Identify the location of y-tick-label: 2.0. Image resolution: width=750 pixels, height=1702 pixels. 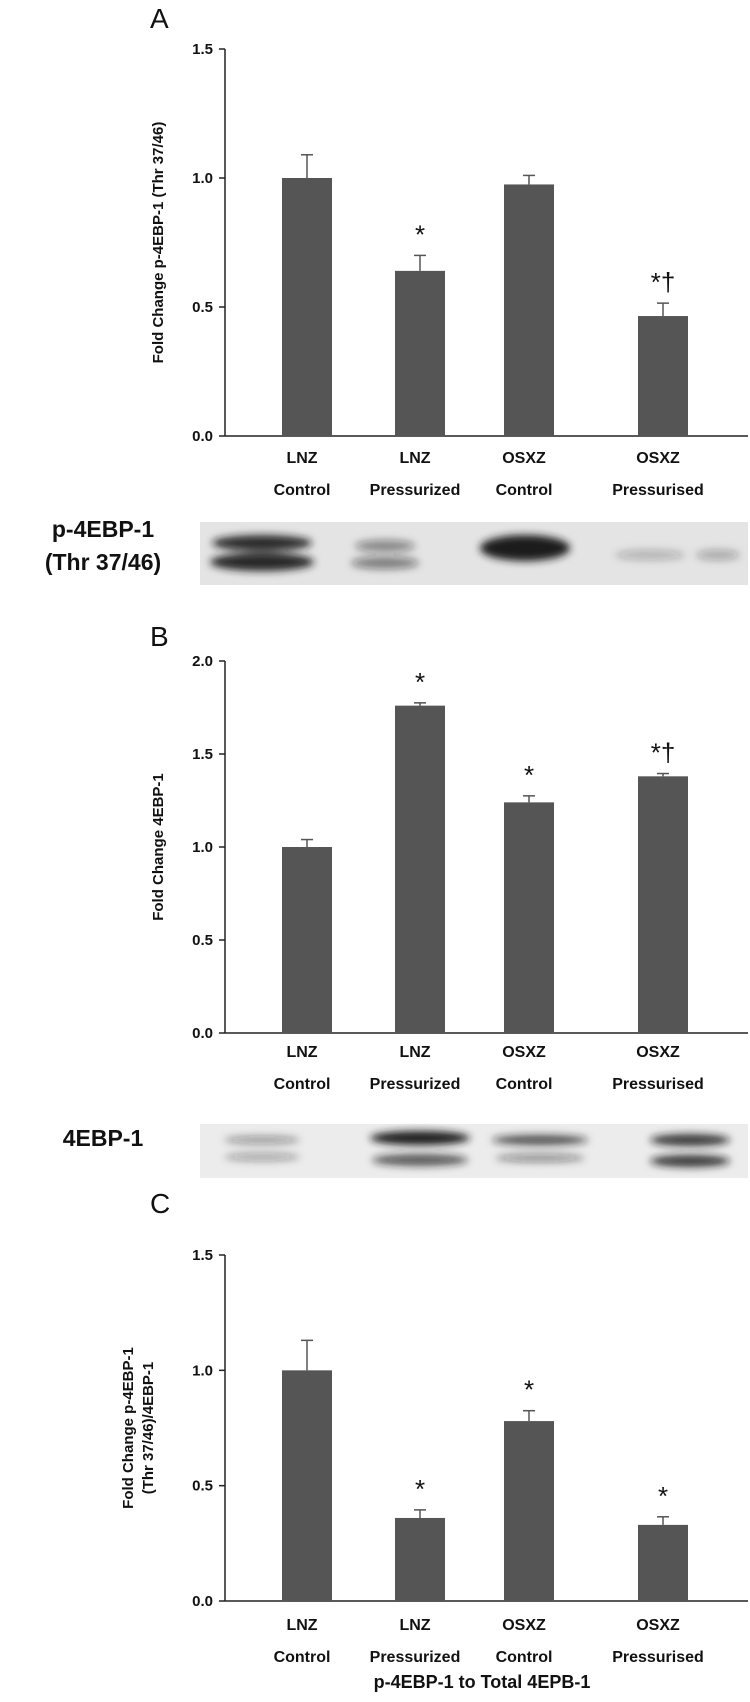
(202, 661).